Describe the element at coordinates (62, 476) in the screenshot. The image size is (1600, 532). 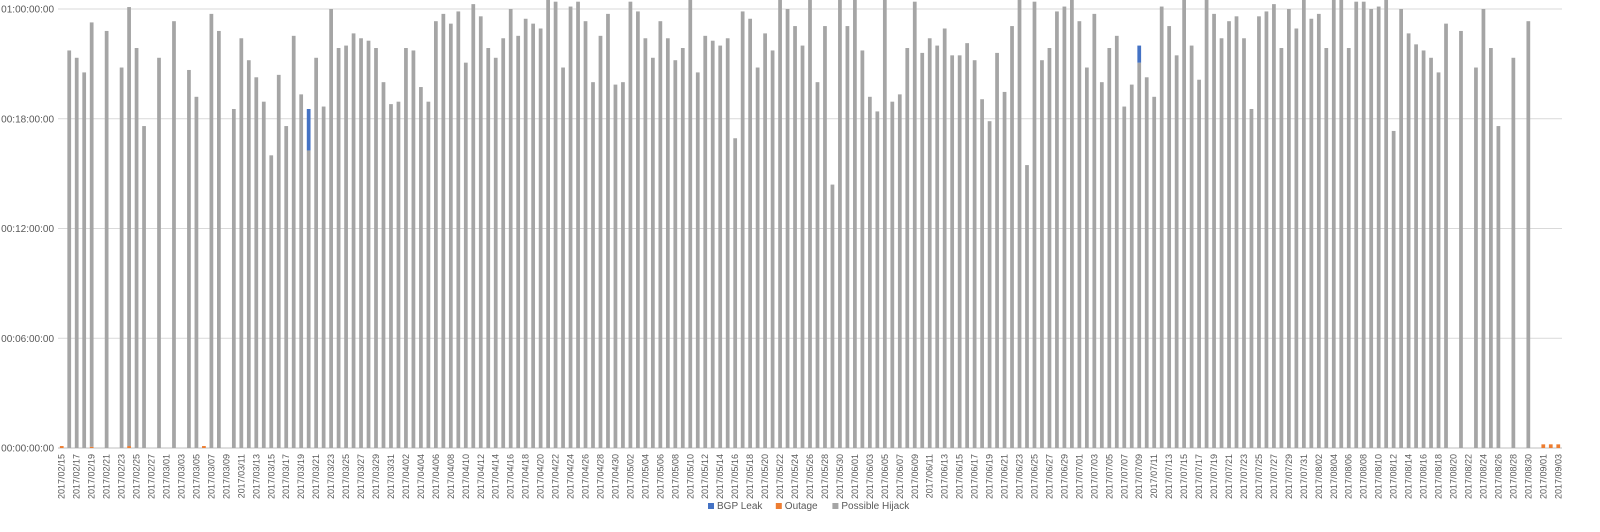
I see `x-tick-label: 2017/02/15` at that location.